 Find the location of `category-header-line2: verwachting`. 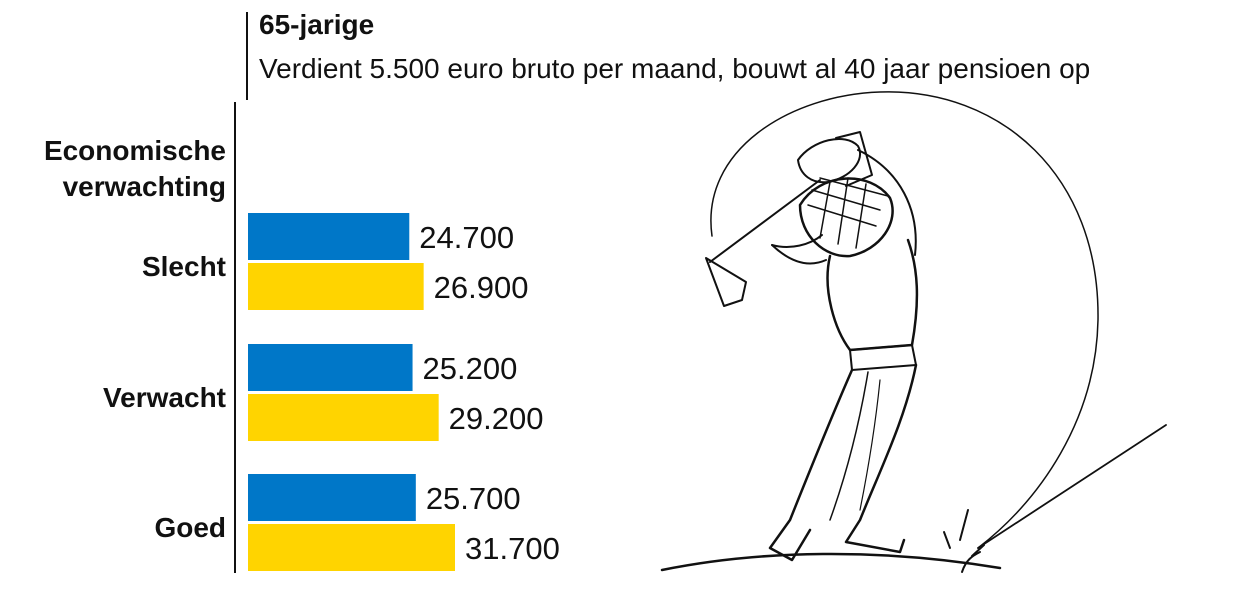

category-header-line2: verwachting is located at coordinates (144, 186).